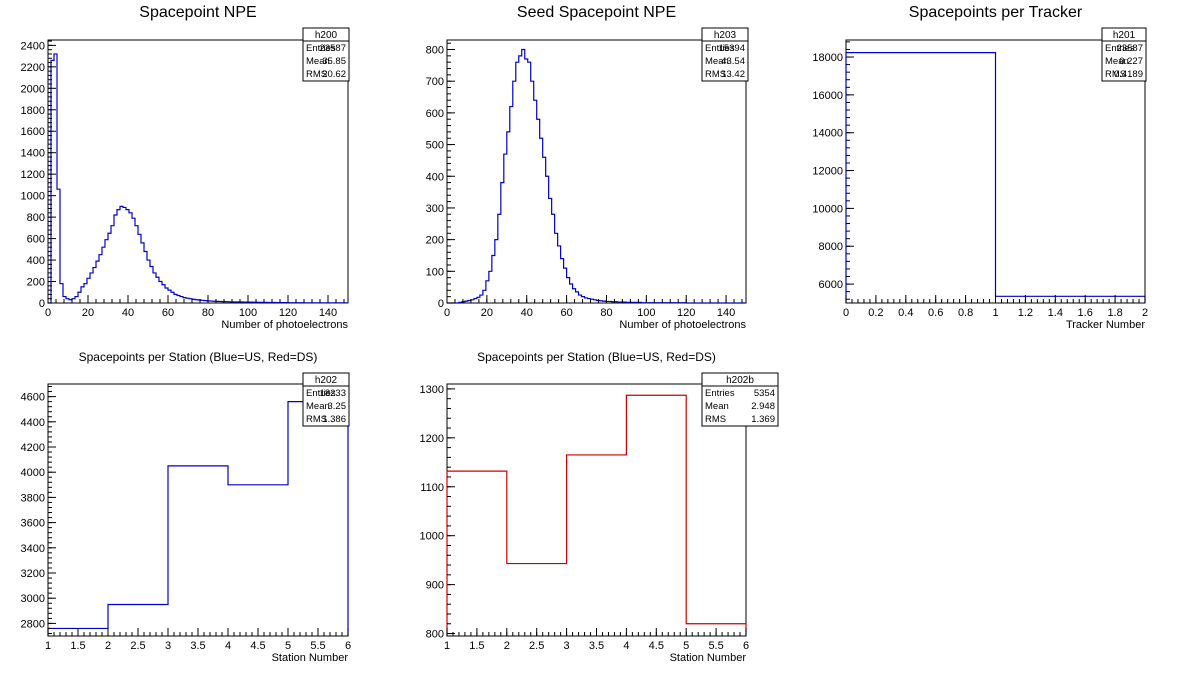  I want to click on y-tick-label: 2000, so click(33, 89).